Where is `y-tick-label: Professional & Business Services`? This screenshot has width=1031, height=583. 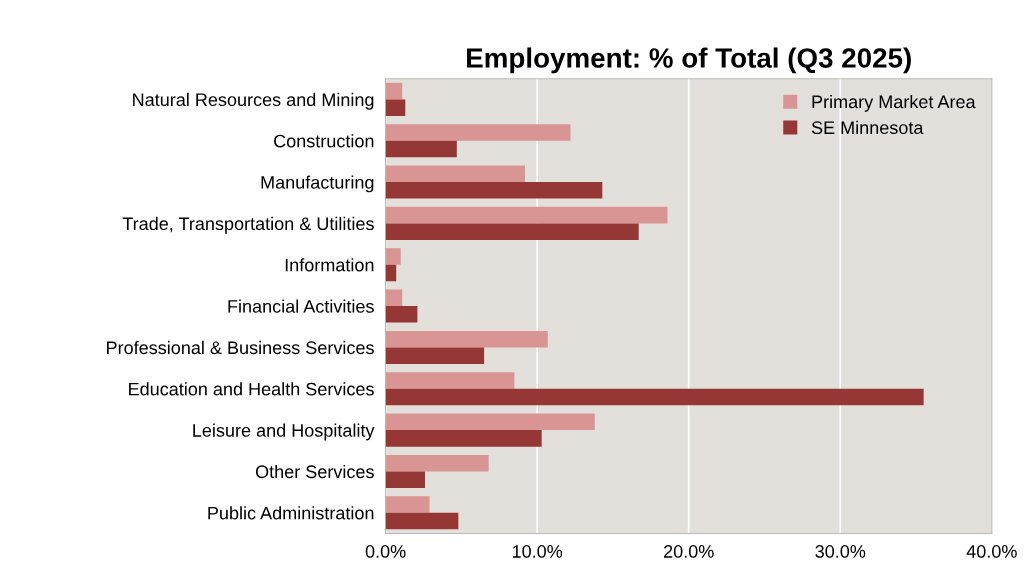 y-tick-label: Professional & Business Services is located at coordinates (240, 347).